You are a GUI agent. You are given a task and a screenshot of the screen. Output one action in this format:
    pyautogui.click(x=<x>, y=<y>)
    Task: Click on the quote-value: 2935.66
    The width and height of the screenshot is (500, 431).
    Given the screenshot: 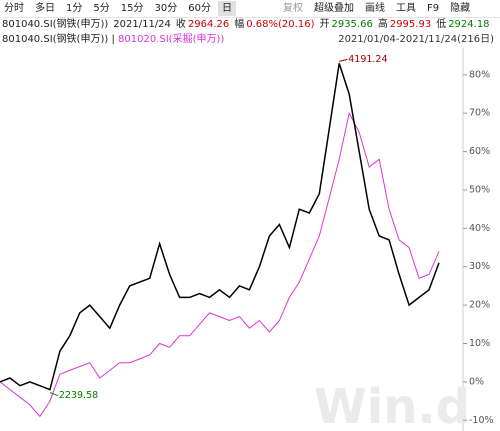 What is the action you would take?
    pyautogui.click(x=352, y=24)
    